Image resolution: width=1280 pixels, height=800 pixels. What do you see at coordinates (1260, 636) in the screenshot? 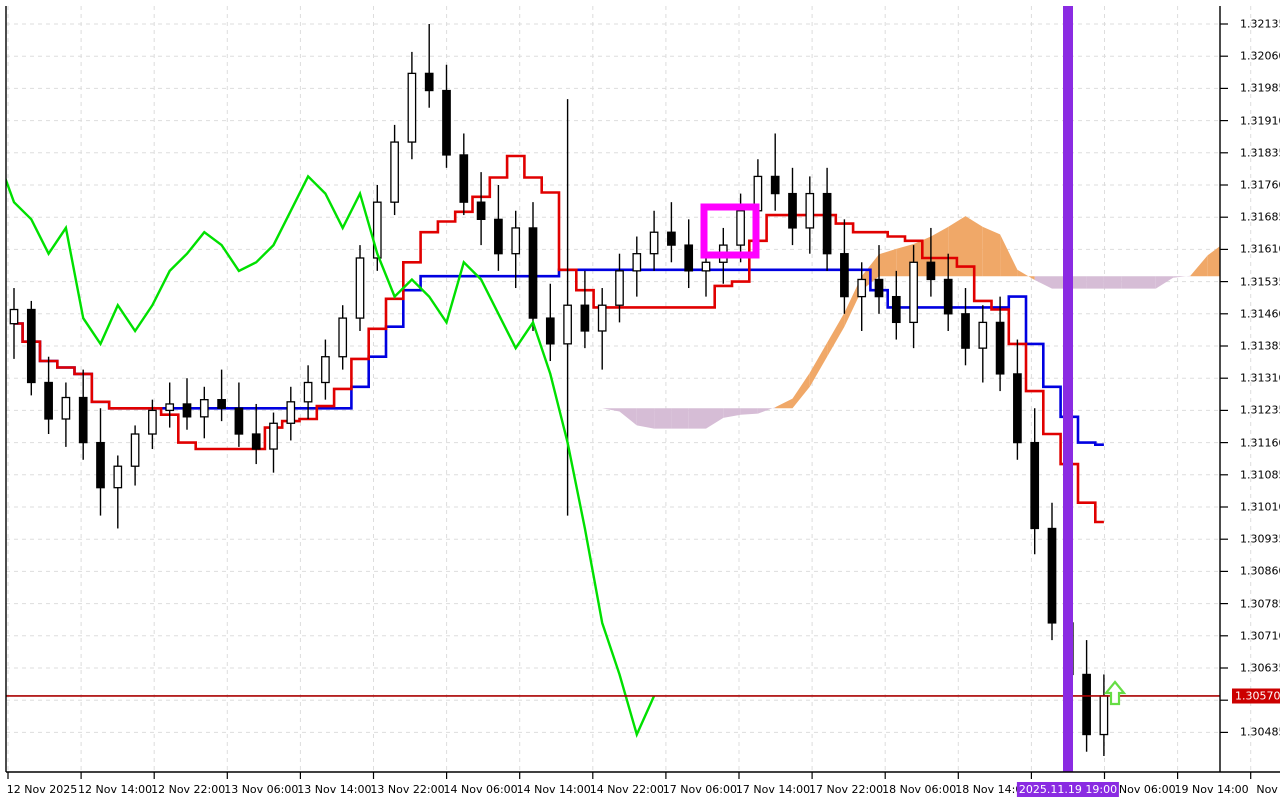
I see `y-axis-tick-label: 1.30710` at bounding box center [1260, 636].